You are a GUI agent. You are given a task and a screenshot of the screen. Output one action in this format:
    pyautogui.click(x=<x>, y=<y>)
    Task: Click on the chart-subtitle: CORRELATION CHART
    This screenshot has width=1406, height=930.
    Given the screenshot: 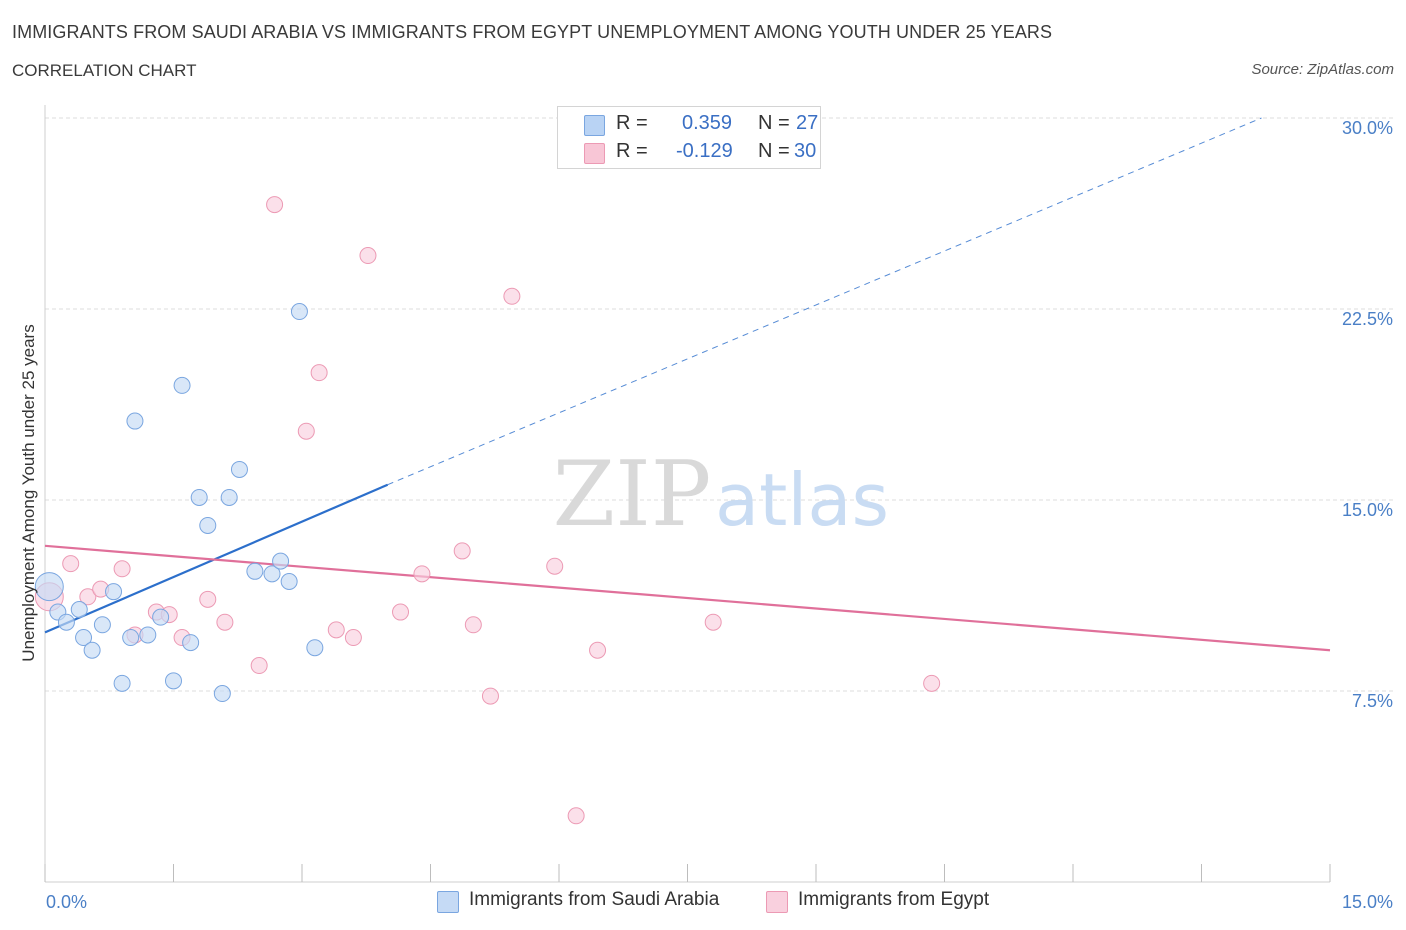 What is the action you would take?
    pyautogui.click(x=104, y=70)
    